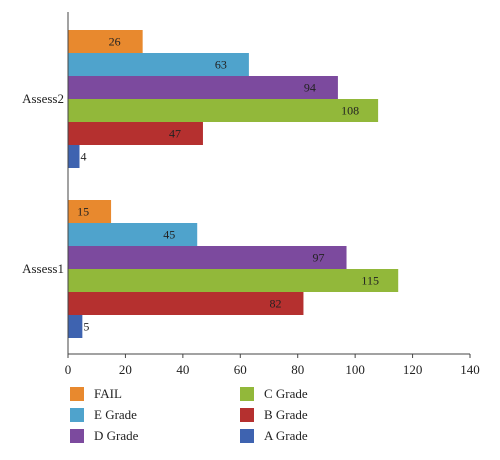 The image size is (500, 460). What do you see at coordinates (68, 369) in the screenshot?
I see `x-tick-label-0: 0` at bounding box center [68, 369].